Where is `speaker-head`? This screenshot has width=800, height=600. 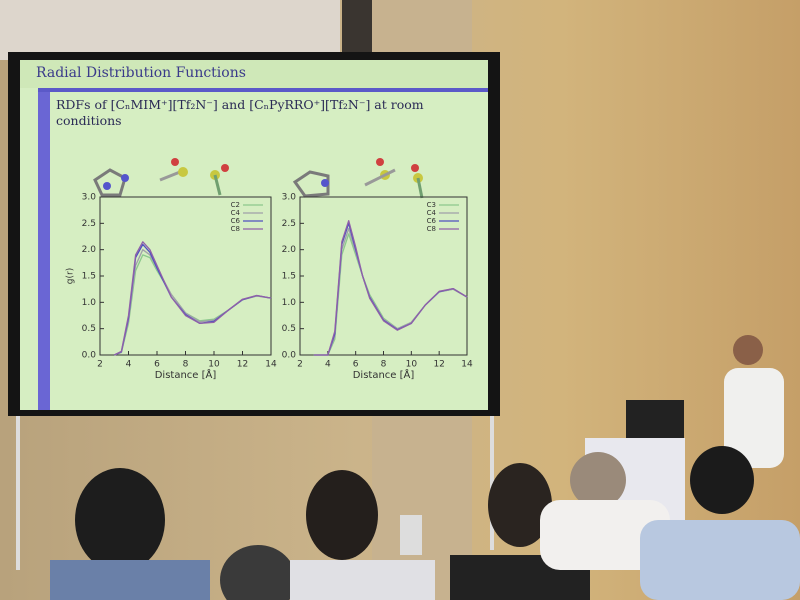
speaker-head is located at coordinates (748, 350).